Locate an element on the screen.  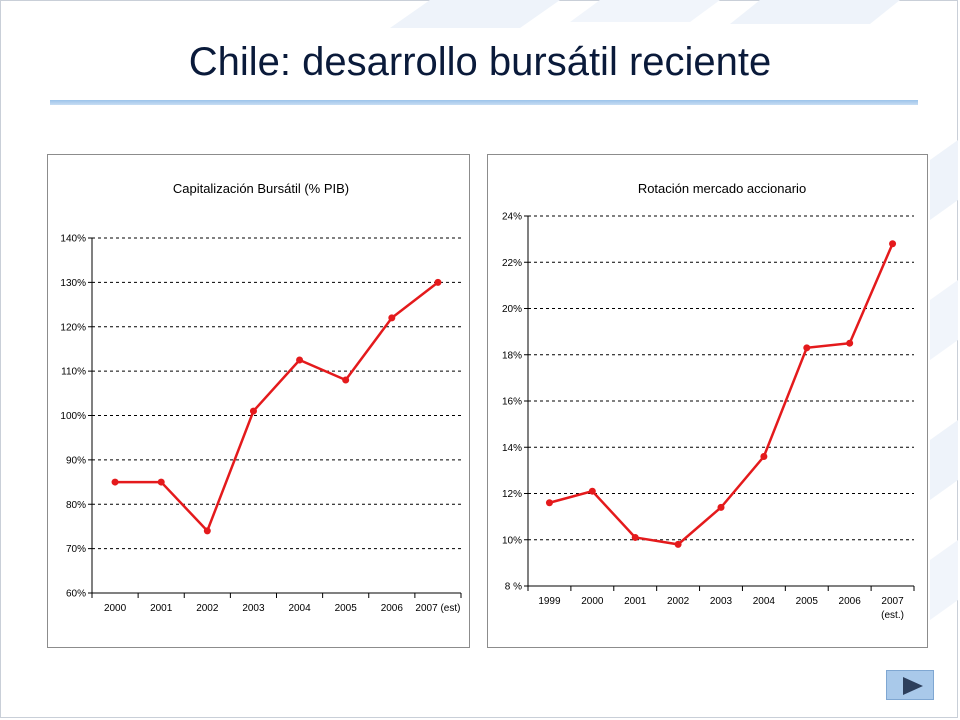
y-tick-label: 16% is located at coordinates (512, 402).